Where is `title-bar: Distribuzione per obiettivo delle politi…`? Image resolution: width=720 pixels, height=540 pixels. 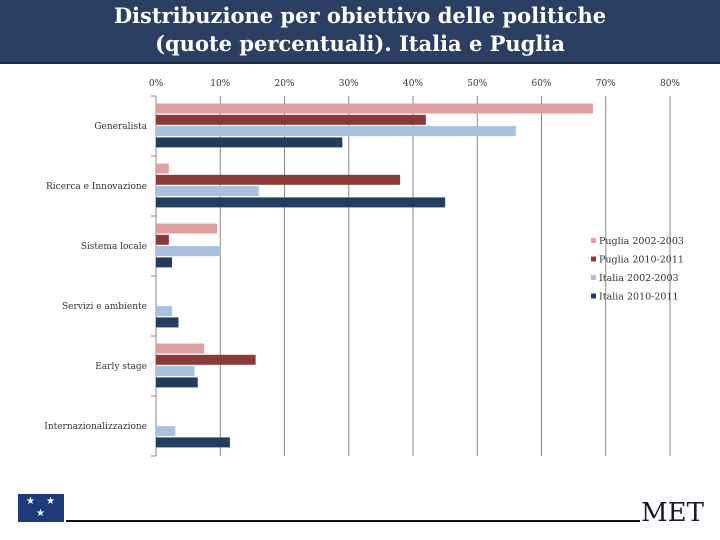 title-bar: Distribuzione per obiettivo delle politi… is located at coordinates (360, 32).